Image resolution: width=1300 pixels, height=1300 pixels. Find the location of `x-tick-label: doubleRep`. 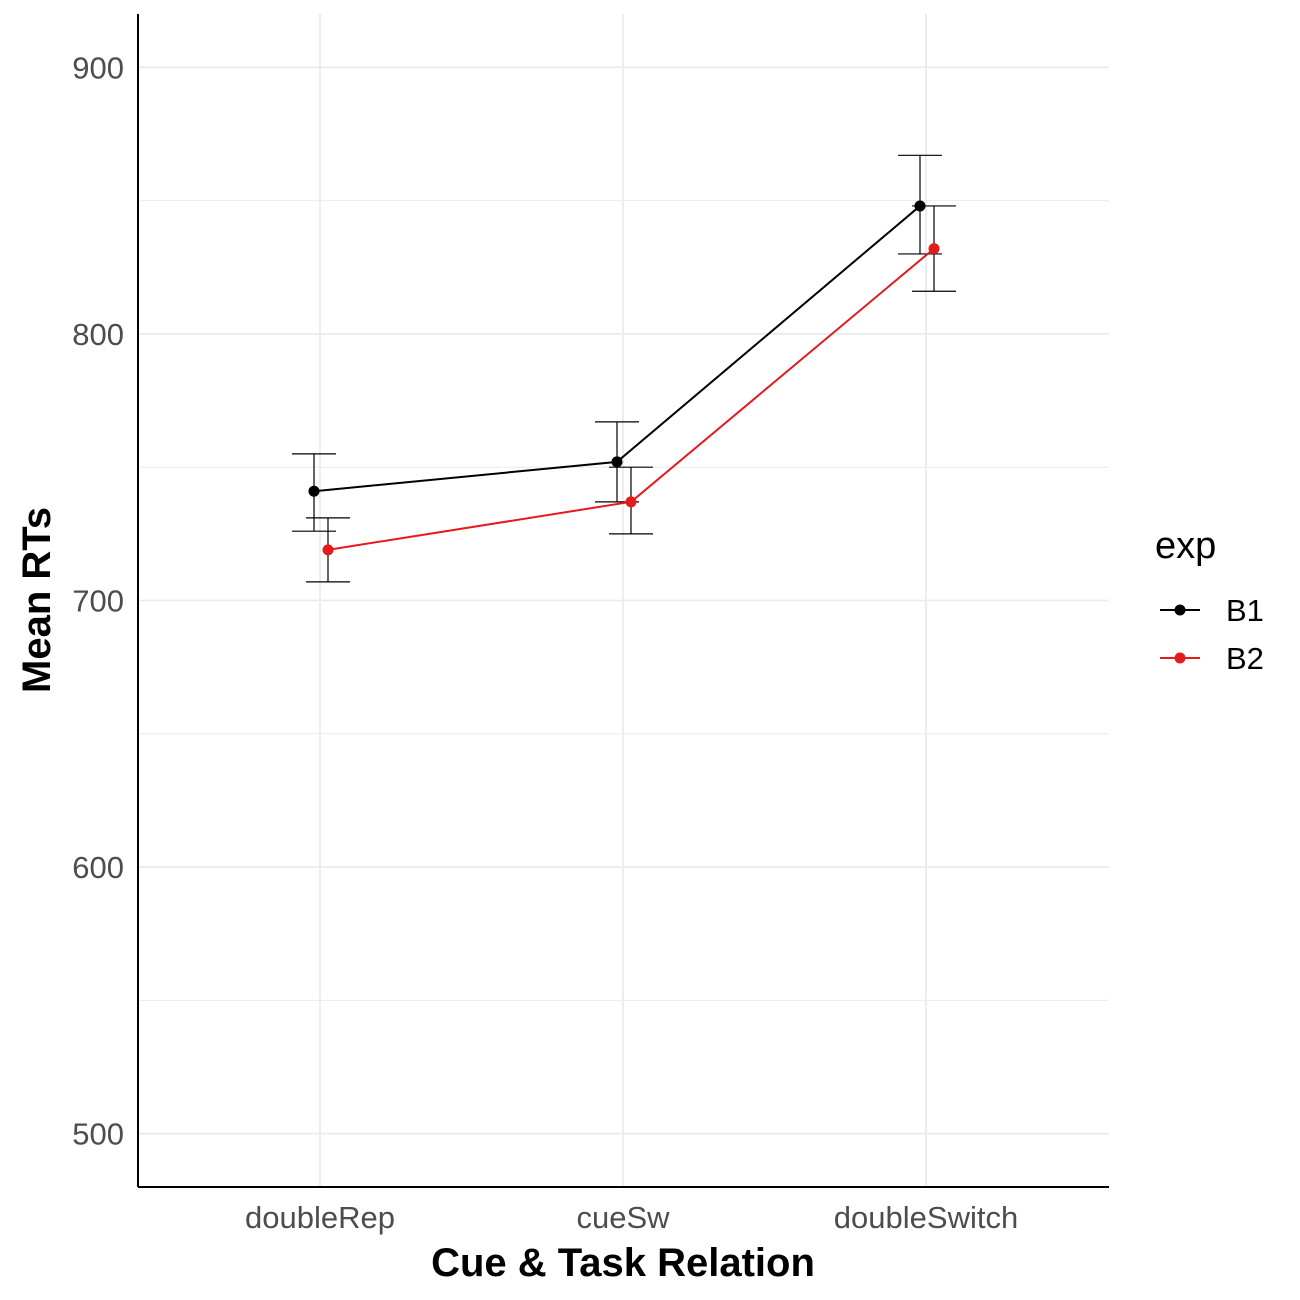

x-tick-label: doubleRep is located at coordinates (320, 1217).